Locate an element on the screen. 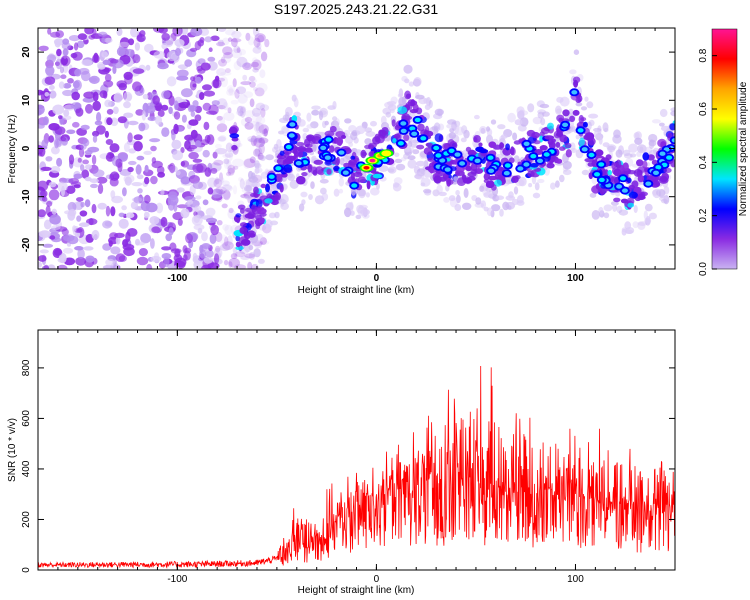  figure-title: S197.2025.243.21.22.G31 is located at coordinates (356, 9).